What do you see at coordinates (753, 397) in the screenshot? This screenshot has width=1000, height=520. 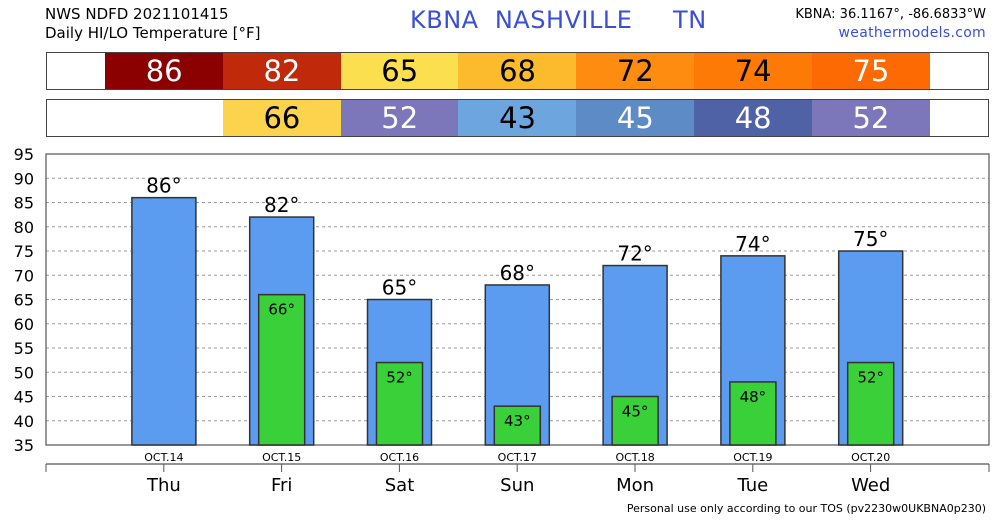 I see `lo-data-label: 48°` at bounding box center [753, 397].